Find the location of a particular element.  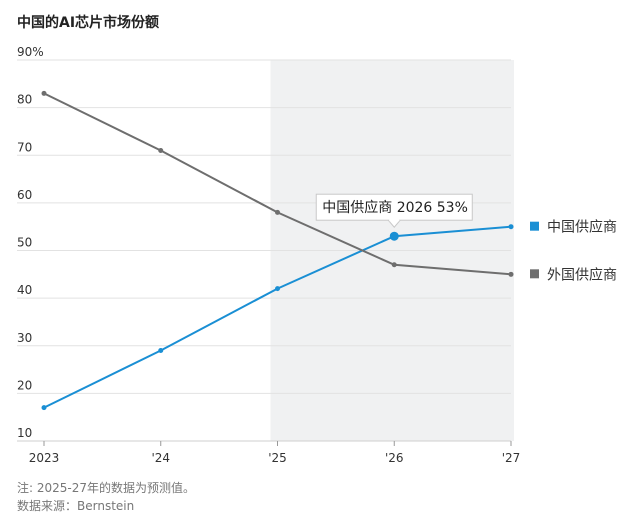

x-tick-label: 2023 is located at coordinates (44, 458).